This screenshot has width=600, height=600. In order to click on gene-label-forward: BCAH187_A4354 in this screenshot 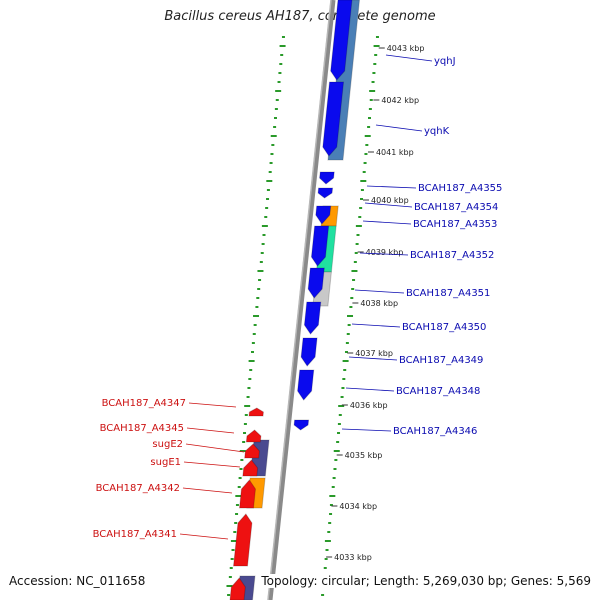, I will do `click(456, 207)`.